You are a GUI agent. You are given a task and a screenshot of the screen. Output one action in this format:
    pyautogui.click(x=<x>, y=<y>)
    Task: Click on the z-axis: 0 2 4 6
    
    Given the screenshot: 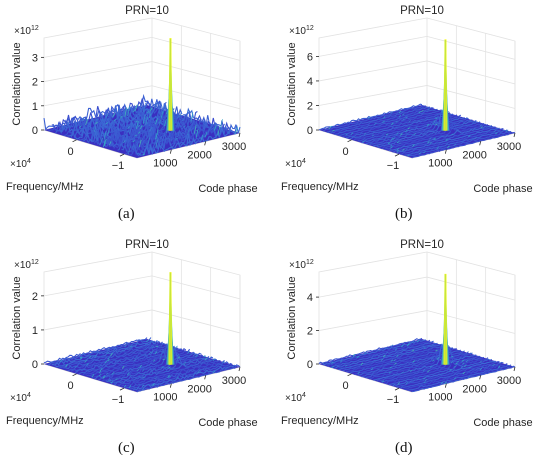 What is the action you would take?
    pyautogui.click(x=313, y=94)
    